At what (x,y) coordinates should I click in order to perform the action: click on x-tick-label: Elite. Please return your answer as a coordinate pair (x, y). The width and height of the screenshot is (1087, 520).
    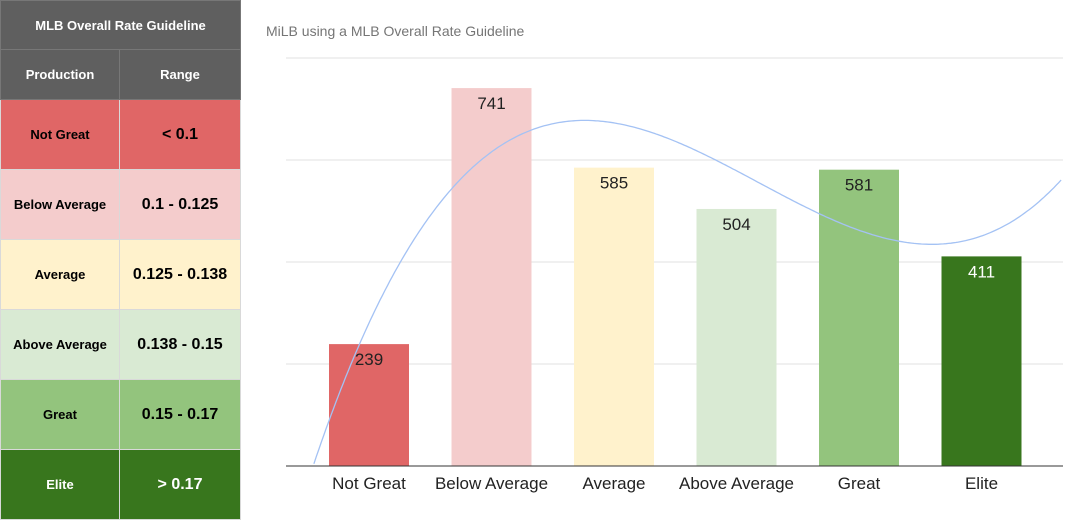
    Looking at the image, I should click on (981, 483).